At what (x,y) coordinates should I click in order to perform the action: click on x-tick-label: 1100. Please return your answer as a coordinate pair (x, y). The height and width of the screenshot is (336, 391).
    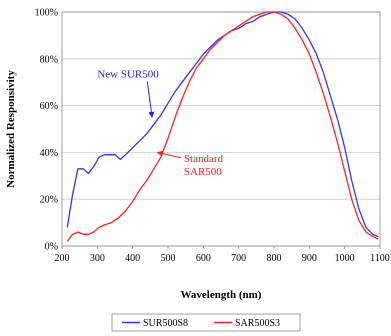
    Looking at the image, I should click on (380, 258).